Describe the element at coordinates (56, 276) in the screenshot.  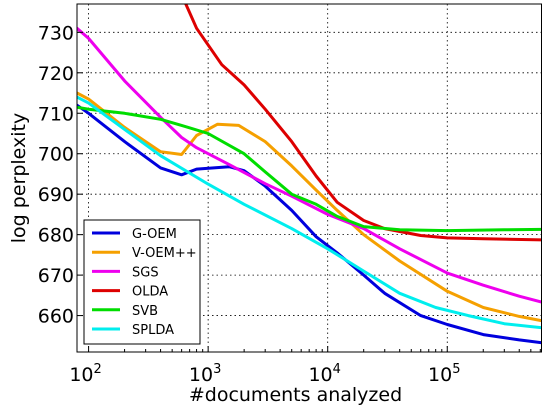
I see `y-tick-label: 670` at that location.